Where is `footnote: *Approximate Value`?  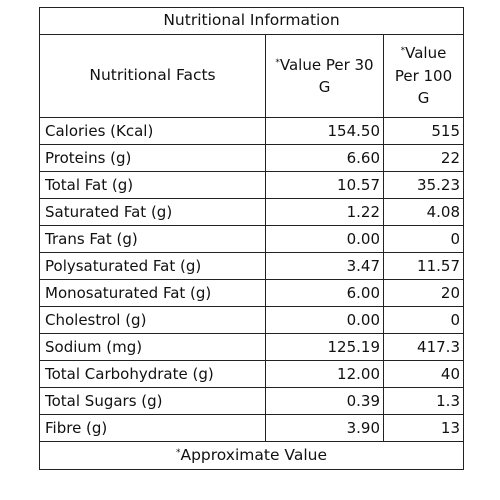
footnote: *Approximate Value is located at coordinates (251, 455).